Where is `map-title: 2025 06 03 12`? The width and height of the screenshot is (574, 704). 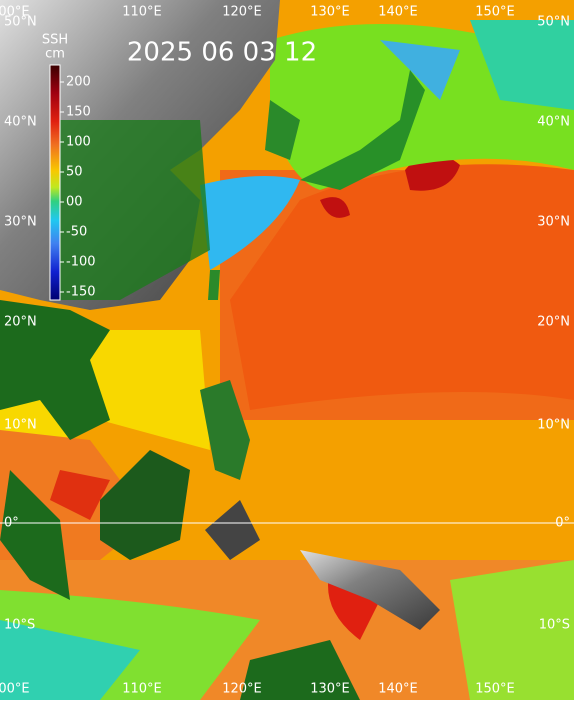 map-title: 2025 06 03 12 is located at coordinates (222, 53).